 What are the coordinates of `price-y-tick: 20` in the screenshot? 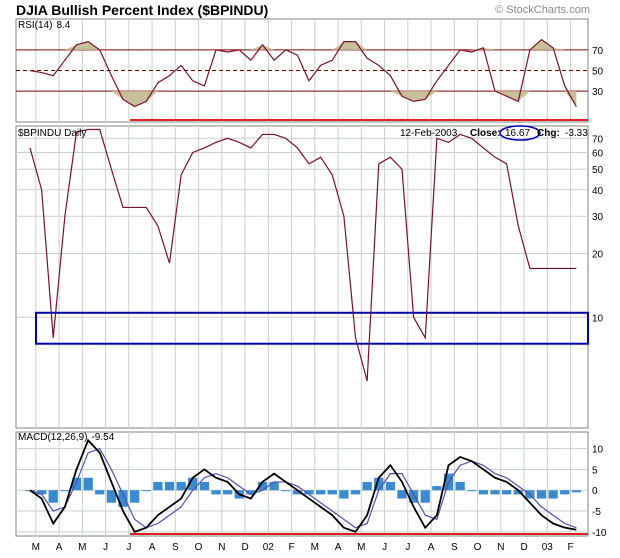 It's located at (598, 255).